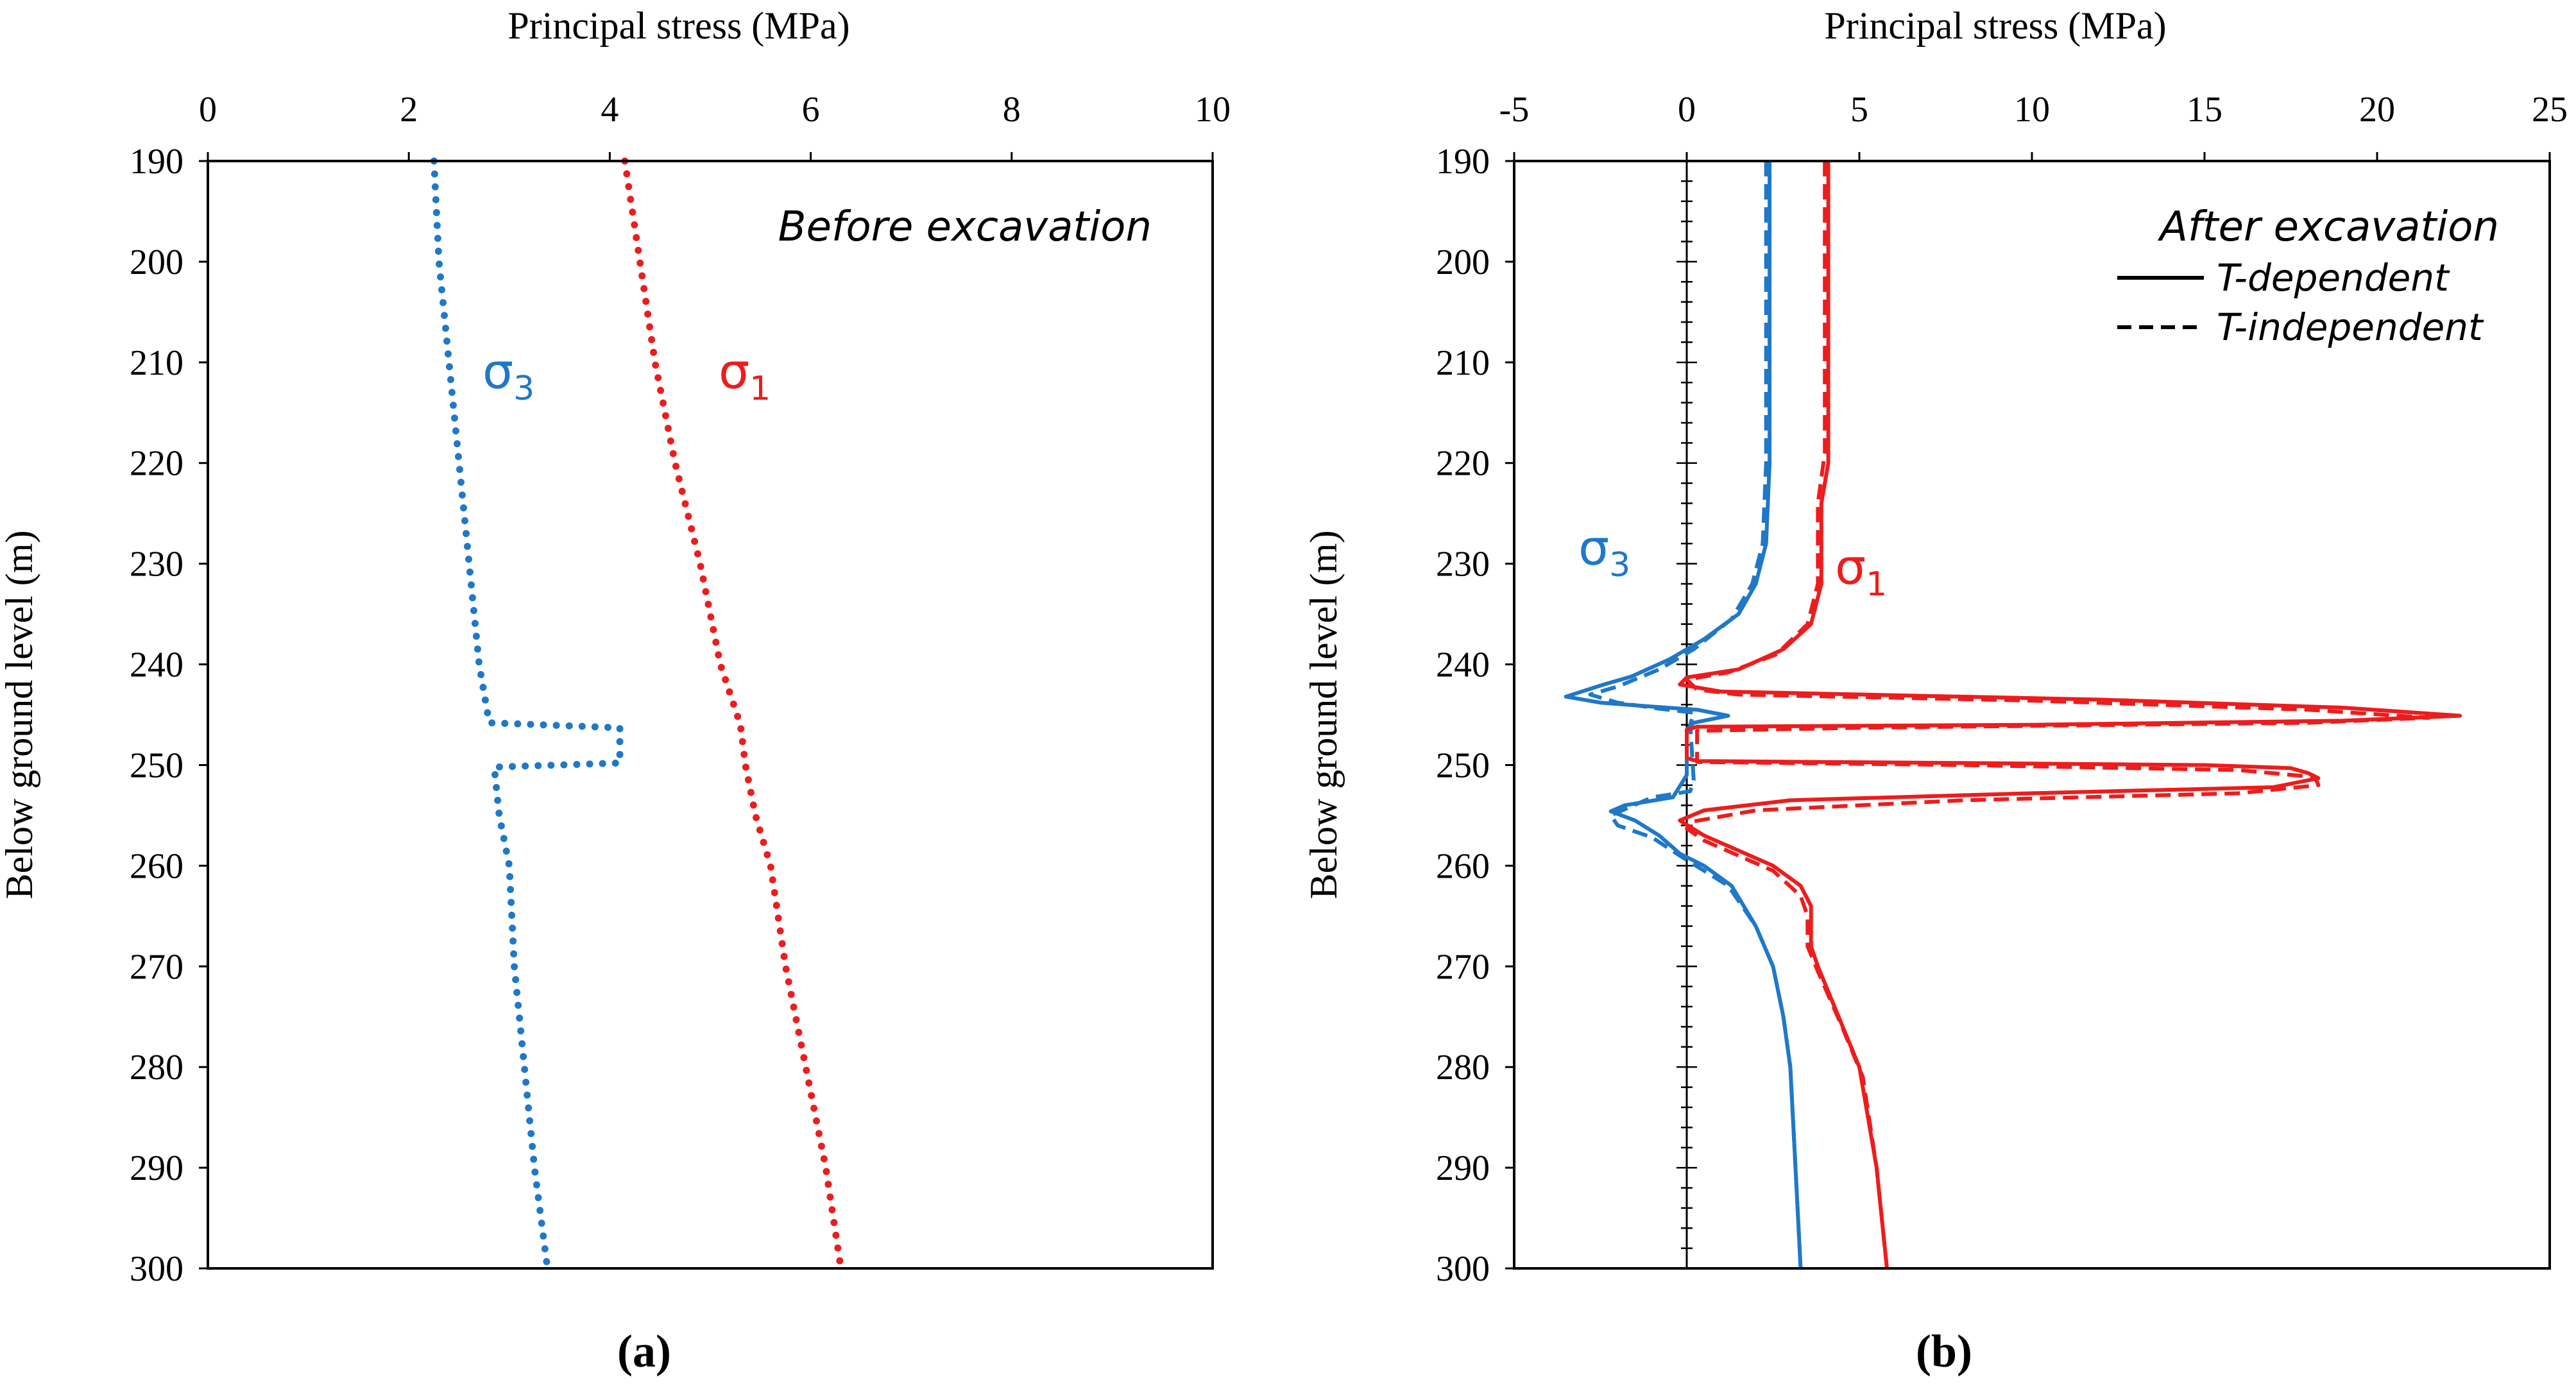  Describe the element at coordinates (156, 363) in the screenshot. I see `y-tick-label-a-2: 210` at that location.